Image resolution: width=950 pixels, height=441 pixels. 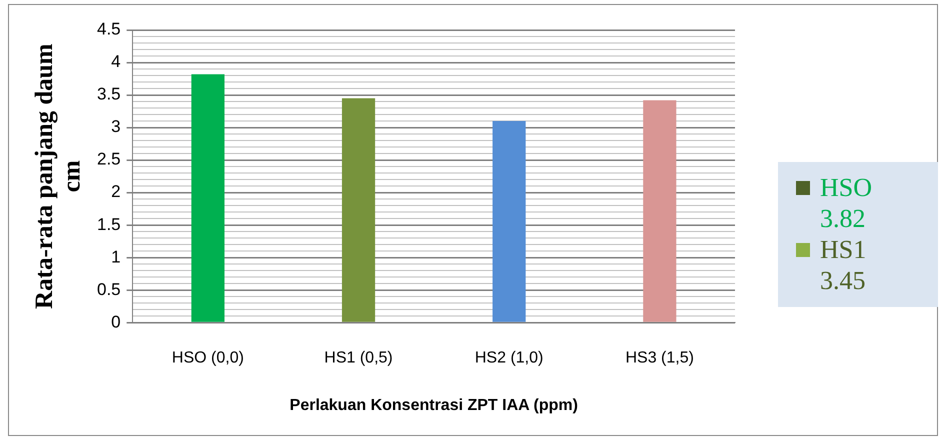 What do you see at coordinates (847, 203) in the screenshot?
I see `text: HSO 3.82` at bounding box center [847, 203].